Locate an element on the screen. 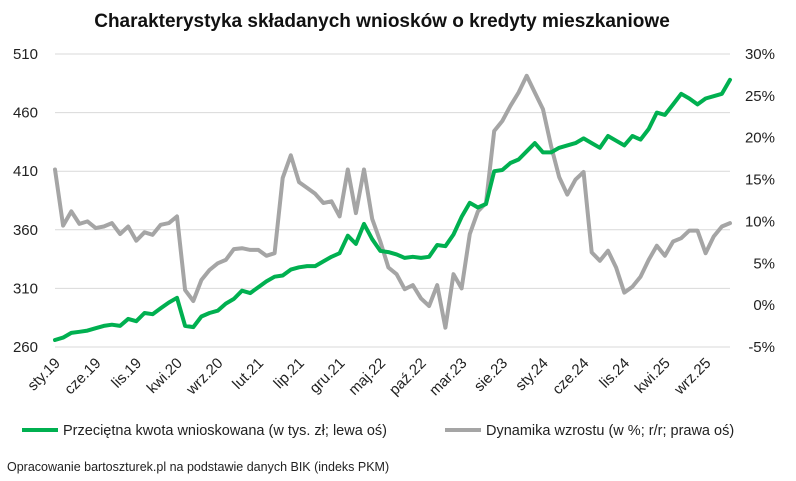 Image resolution: width=796 pixels, height=481 pixels. x-tick-label: cze.19 is located at coordinates (82, 376).